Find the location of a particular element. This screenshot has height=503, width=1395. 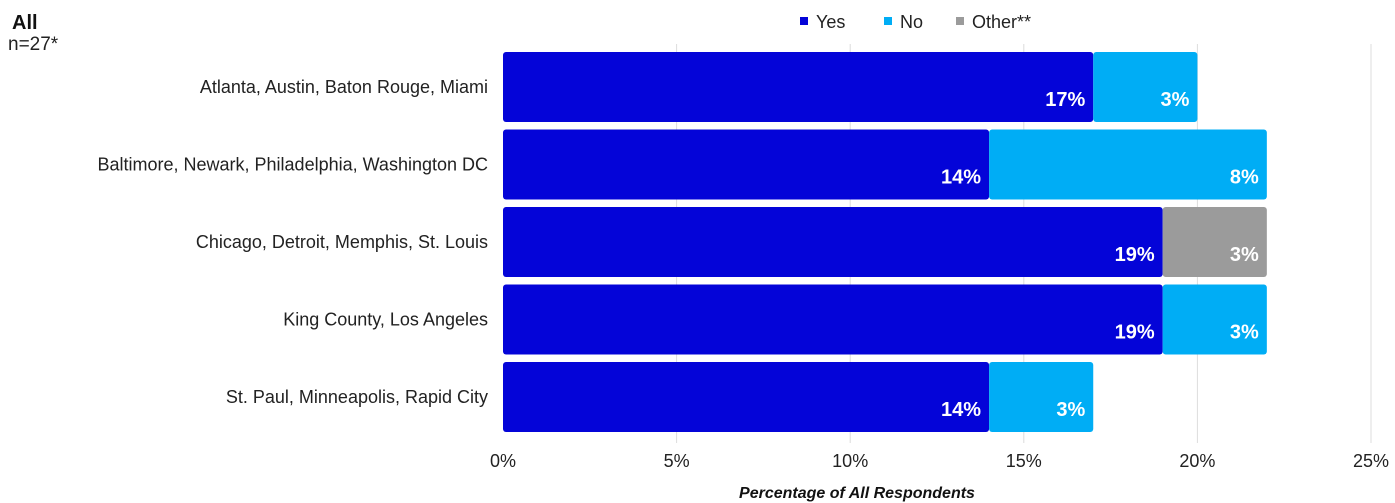

x-tick-label: 0% is located at coordinates (503, 461).